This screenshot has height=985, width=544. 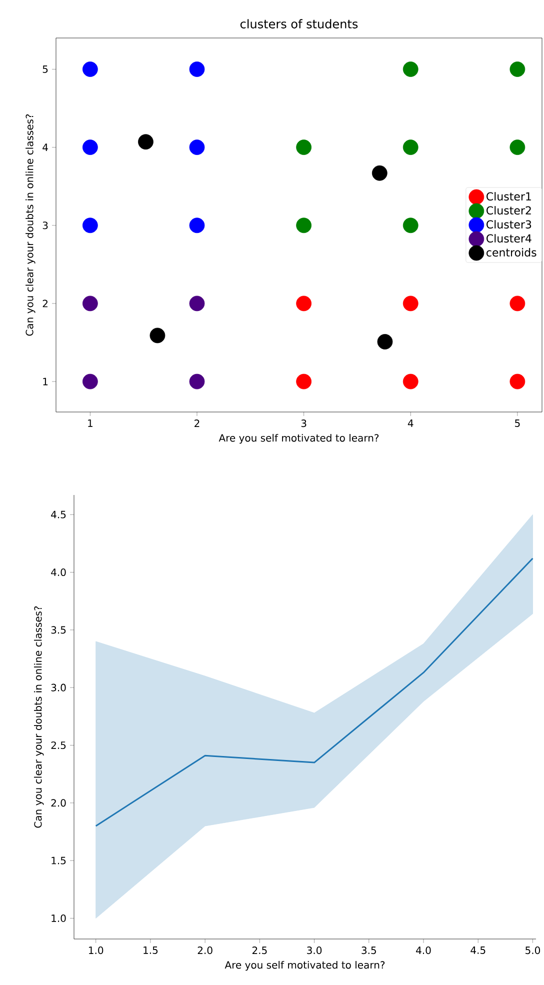 I want to click on y-tick-label: 3.0, so click(x=58, y=688).